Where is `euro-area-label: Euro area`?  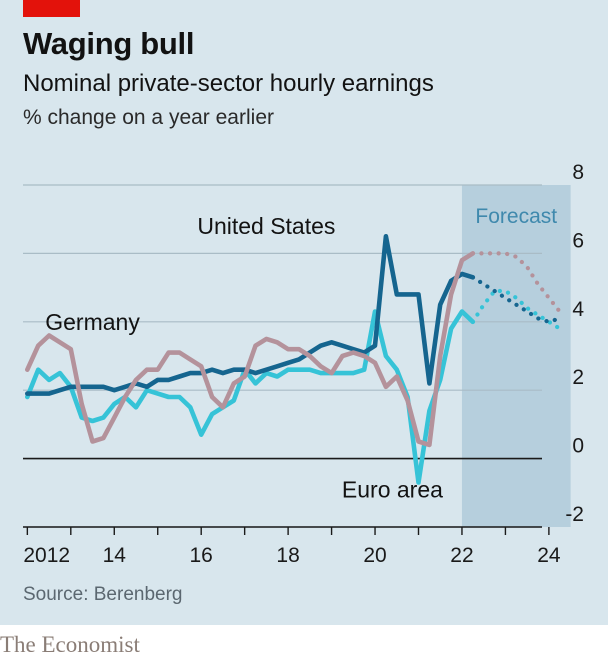 euro-area-label: Euro area is located at coordinates (392, 489).